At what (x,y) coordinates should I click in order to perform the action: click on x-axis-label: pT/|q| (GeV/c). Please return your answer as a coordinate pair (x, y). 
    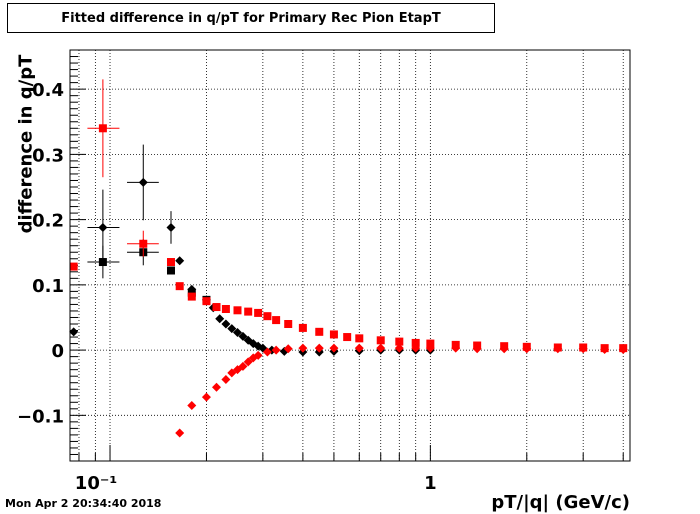
    Looking at the image, I should click on (560, 502).